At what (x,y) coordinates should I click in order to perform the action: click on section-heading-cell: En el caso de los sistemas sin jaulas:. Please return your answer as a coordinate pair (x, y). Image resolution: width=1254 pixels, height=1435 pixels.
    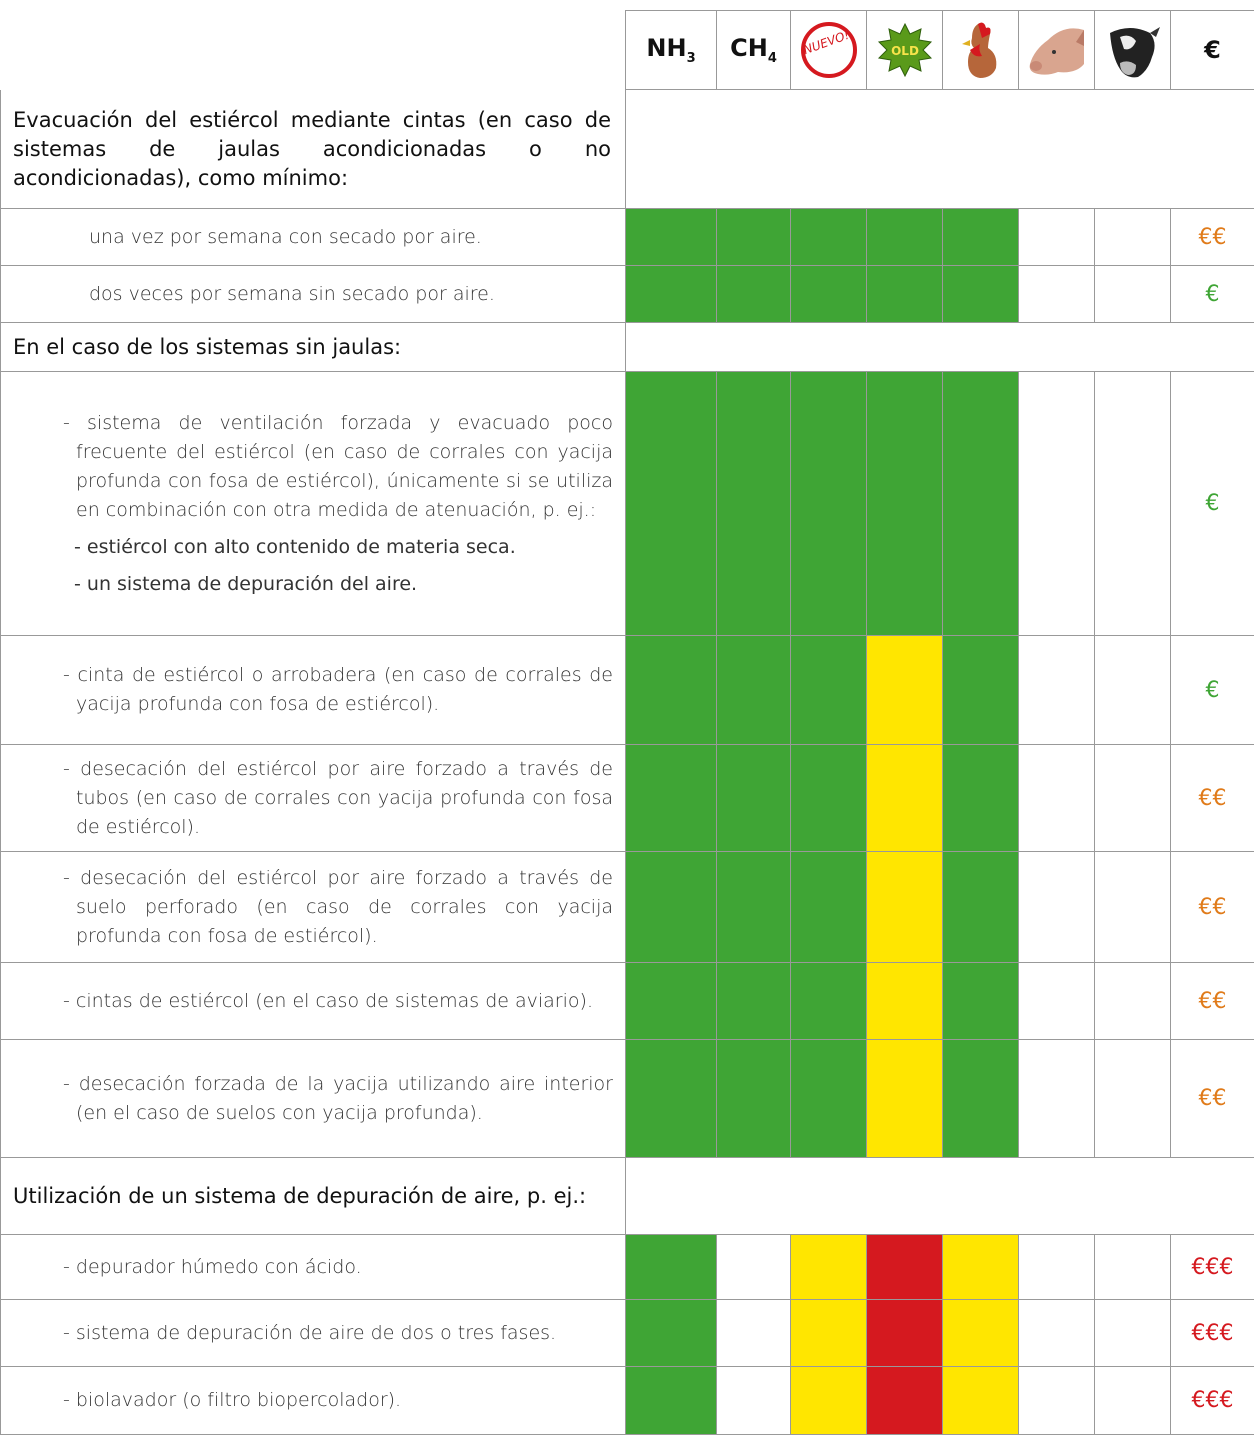
    Looking at the image, I should click on (312, 347).